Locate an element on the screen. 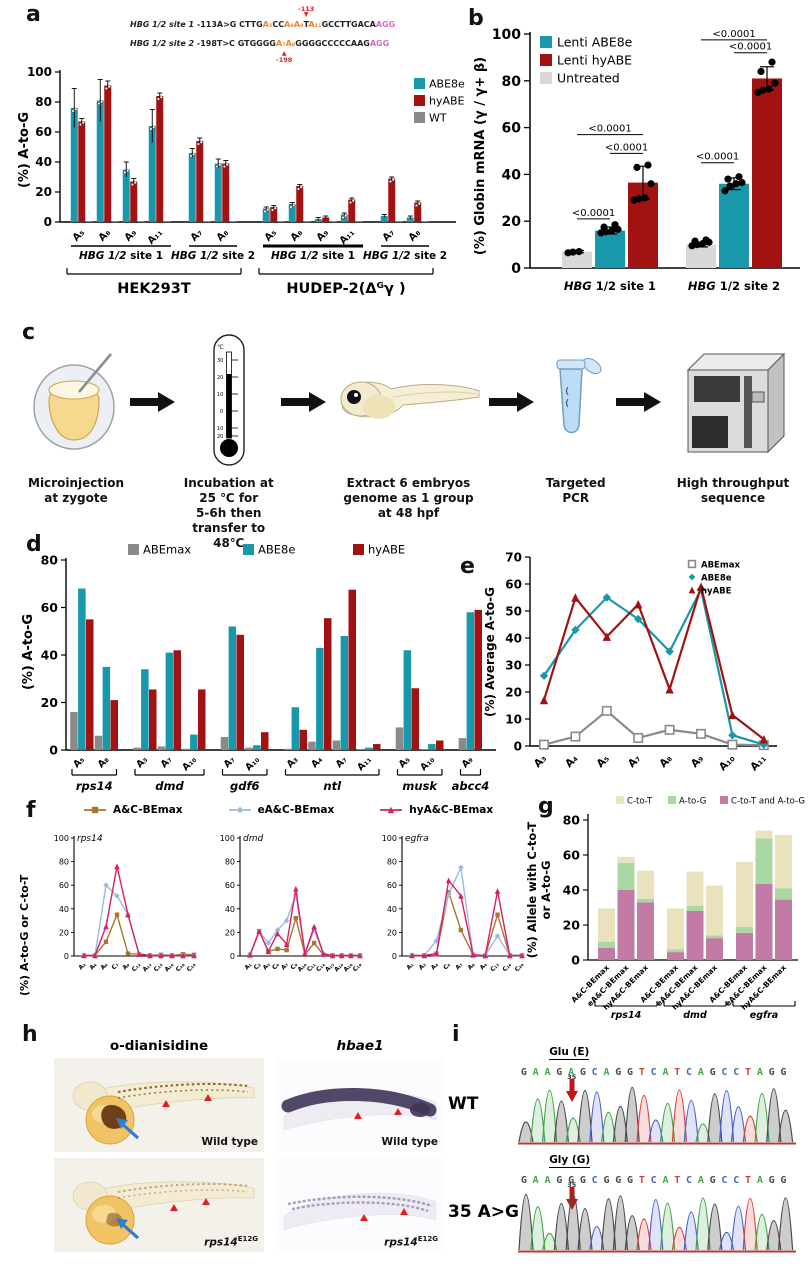 Image resolution: width=811 pixels, height=1264 pixels. odianisidine-mutant-image: rps14E12G is located at coordinates (159, 1205).